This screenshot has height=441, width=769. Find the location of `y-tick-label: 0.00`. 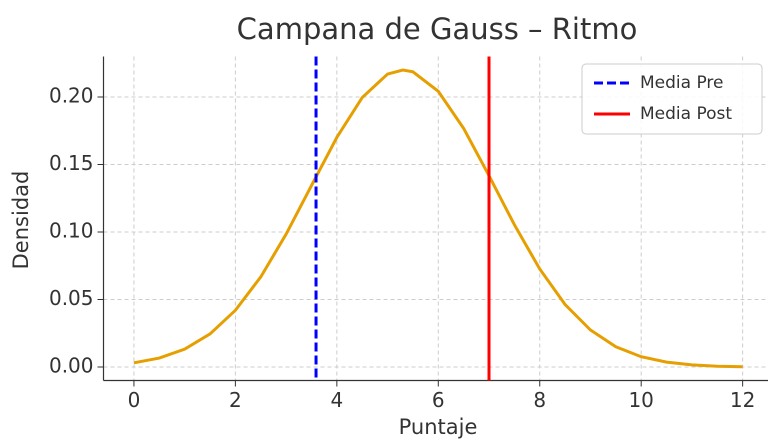

y-tick-label: 0.00 is located at coordinates (71, 366).